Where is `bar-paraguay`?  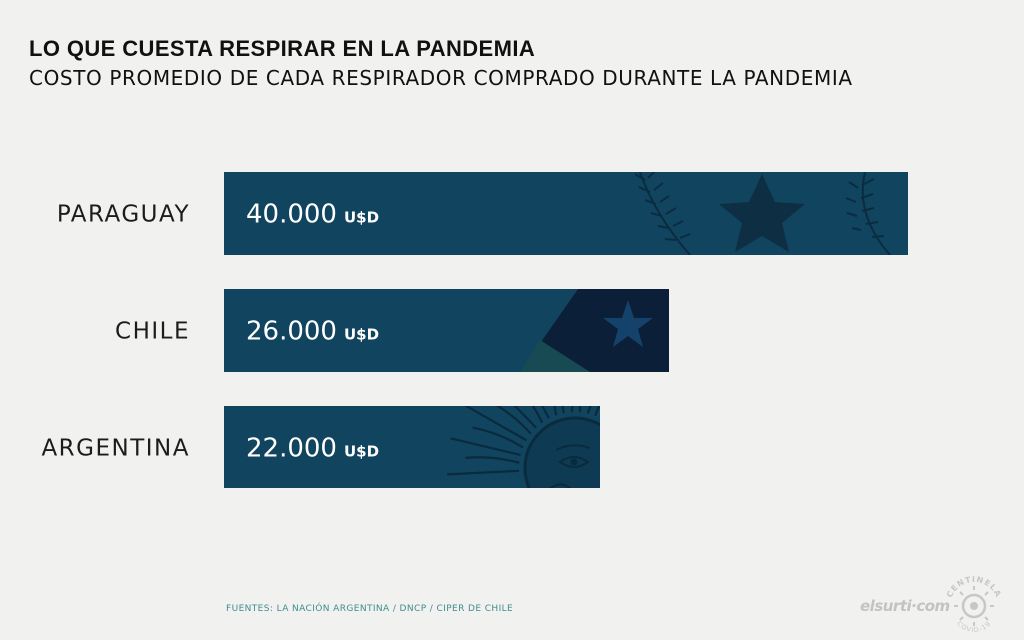
bar-paraguay is located at coordinates (566, 213).